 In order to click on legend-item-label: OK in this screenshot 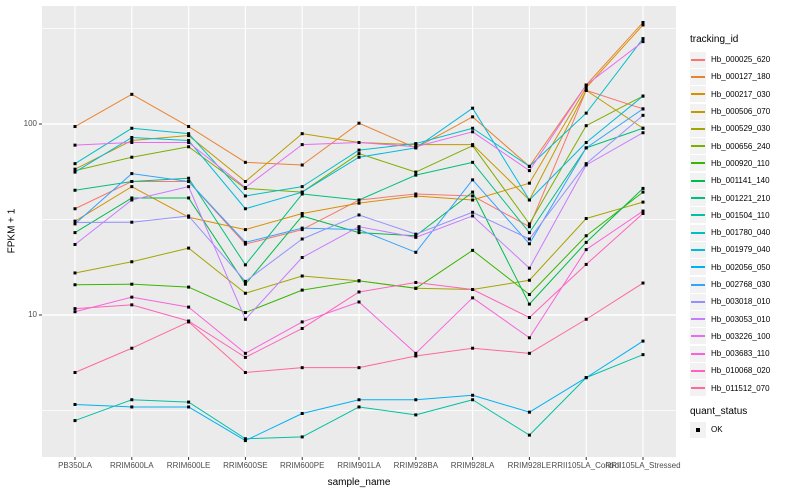, I will do `click(717, 430)`.